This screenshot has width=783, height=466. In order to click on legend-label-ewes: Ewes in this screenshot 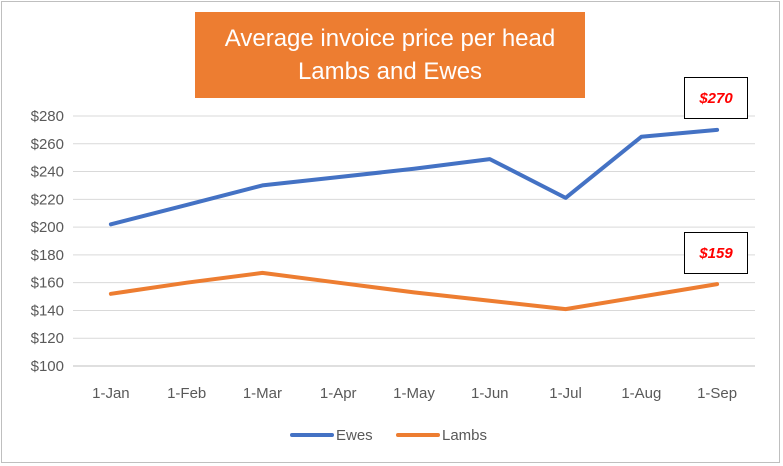, I will do `click(354, 435)`.